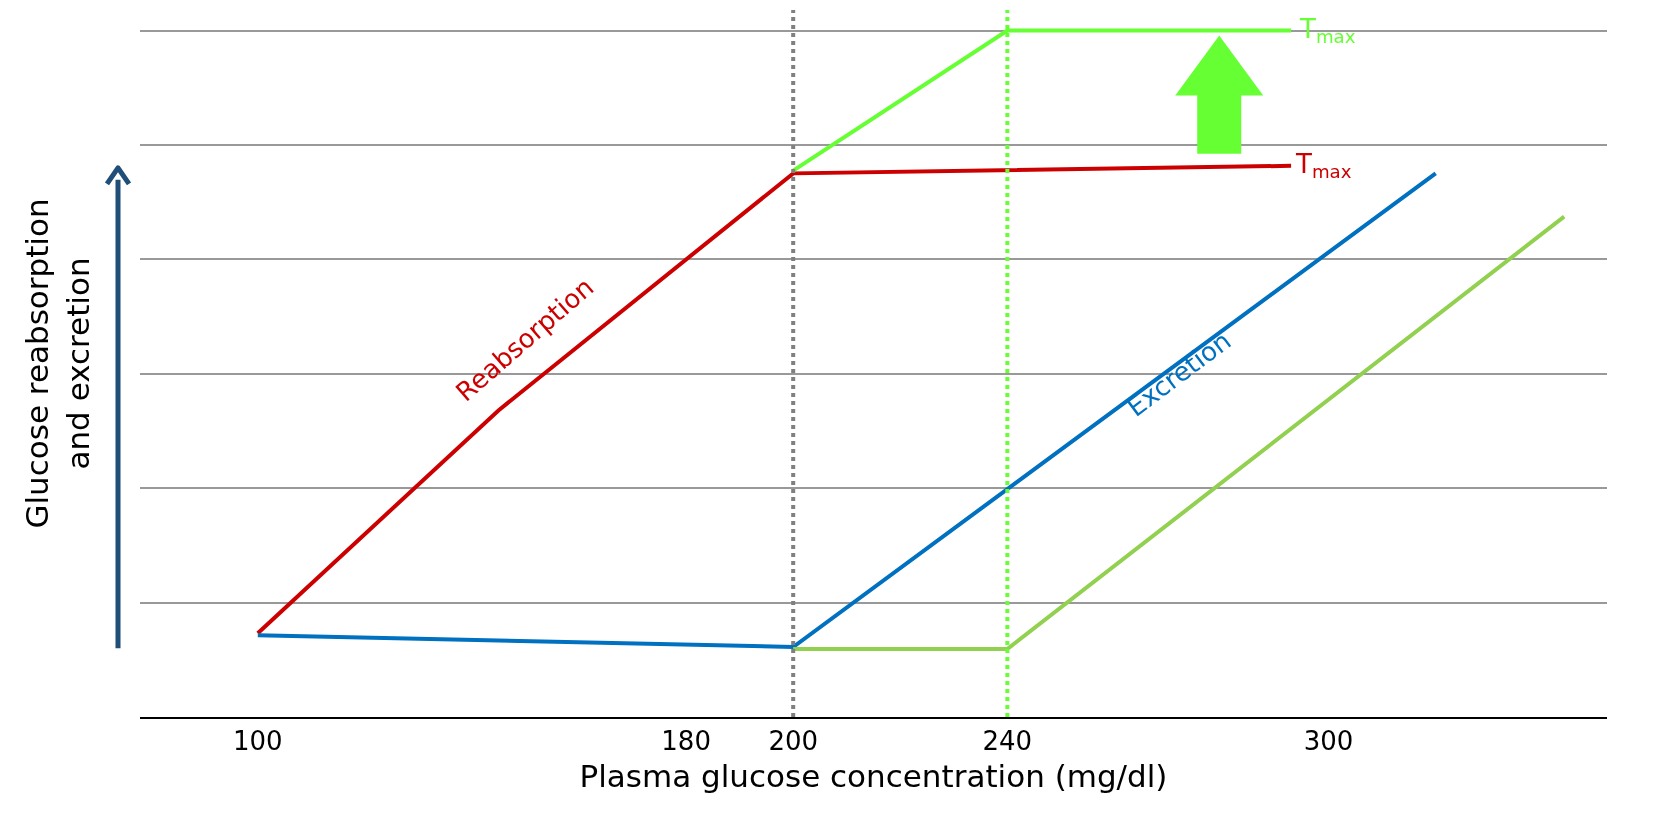 The width and height of the screenshot is (1667, 827). What do you see at coordinates (686, 741) in the screenshot?
I see `x-tick-label: 180` at bounding box center [686, 741].